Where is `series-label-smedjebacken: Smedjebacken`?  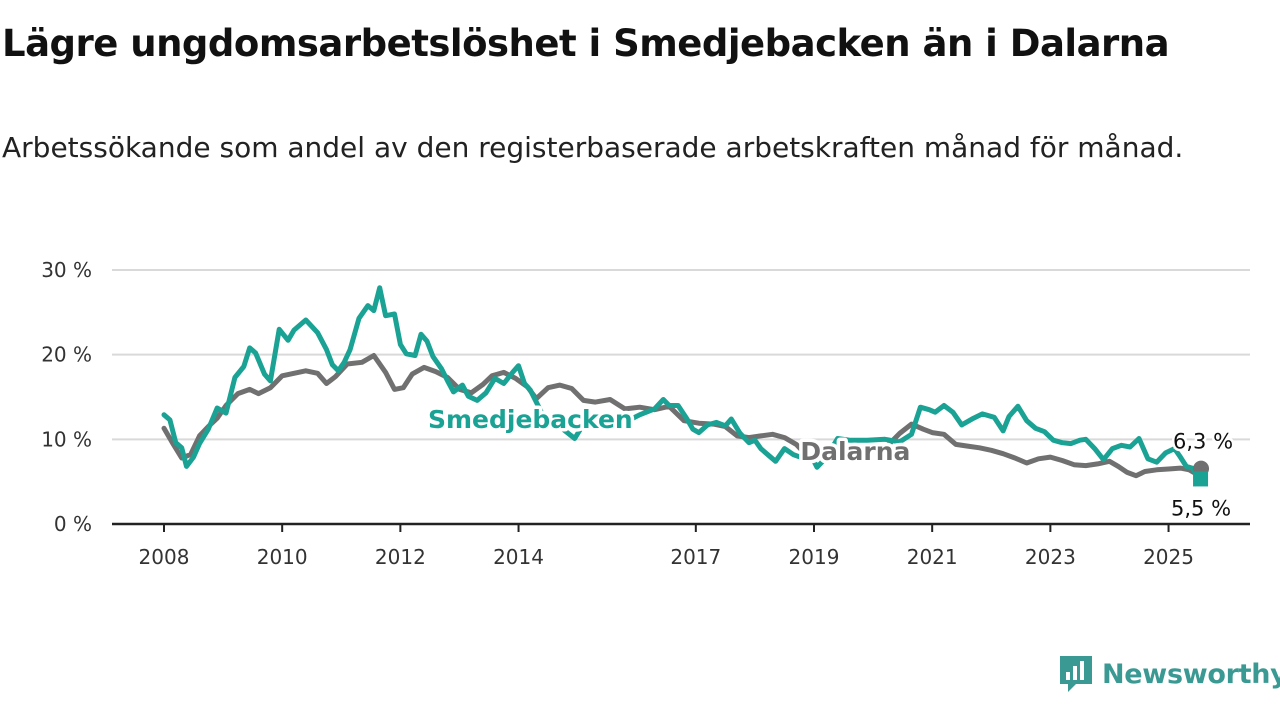 series-label-smedjebacken: Smedjebacken is located at coordinates (530, 419).